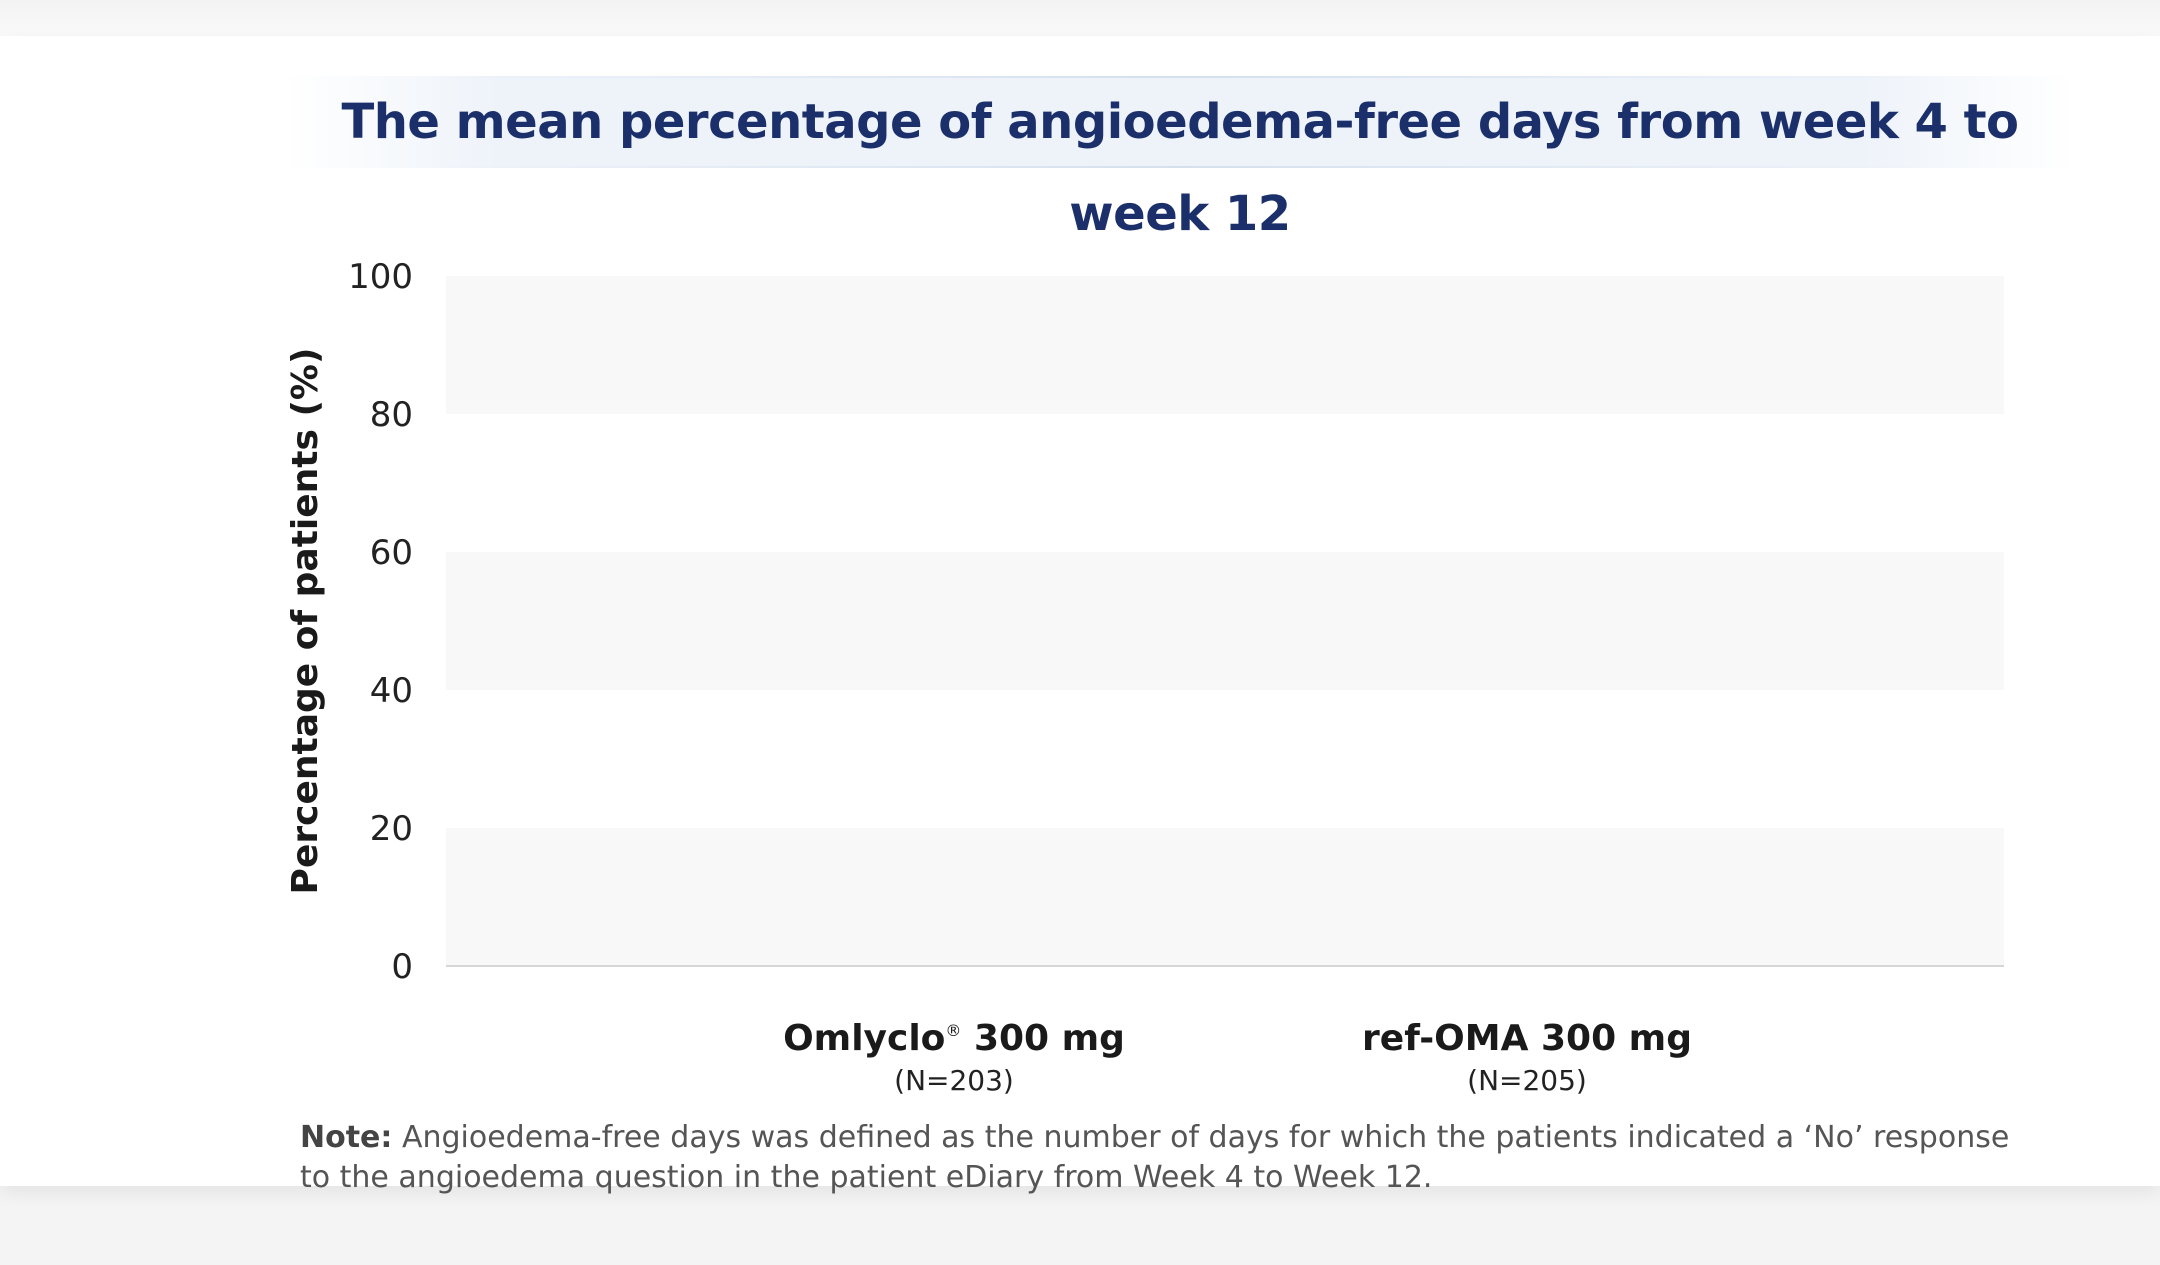 This screenshot has height=1265, width=2160. I want to click on y-tick-label: 80, so click(391, 415).